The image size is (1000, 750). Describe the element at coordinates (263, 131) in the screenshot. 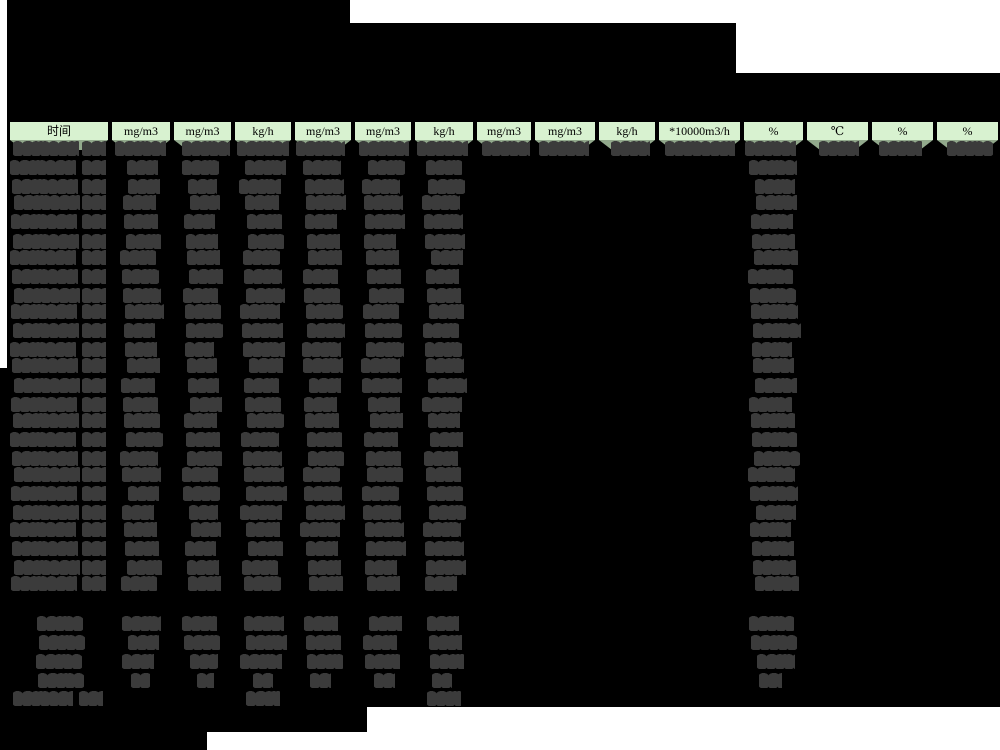

I see `header-cell-unit-3: kg/h` at that location.